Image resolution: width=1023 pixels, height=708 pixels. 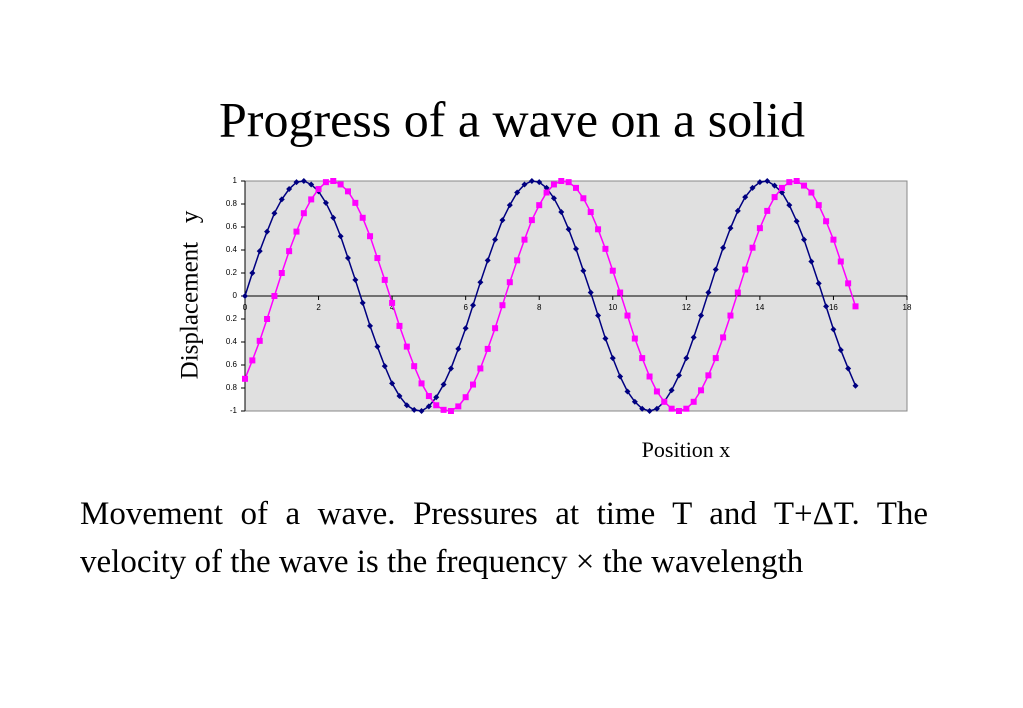 What do you see at coordinates (232, 272) in the screenshot?
I see `y-tick-label: 0.2` at bounding box center [232, 272].